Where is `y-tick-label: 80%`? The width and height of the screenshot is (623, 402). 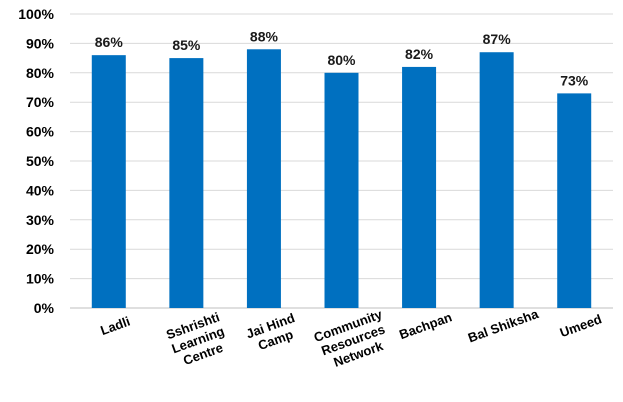
y-tick-label: 80% is located at coordinates (40, 73).